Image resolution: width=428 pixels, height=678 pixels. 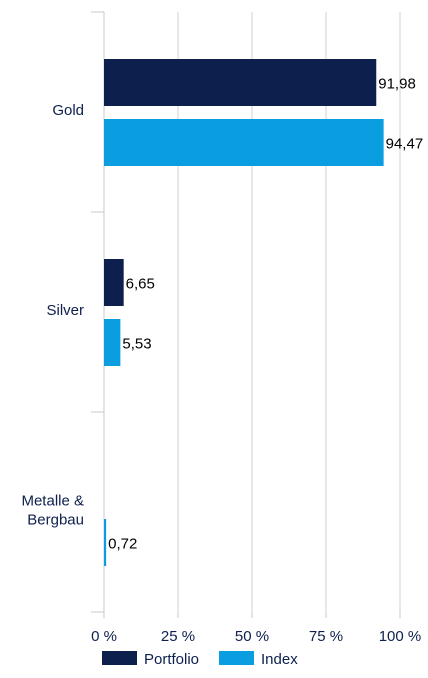 I want to click on x-tick-label: 0 %, so click(x=104, y=636).